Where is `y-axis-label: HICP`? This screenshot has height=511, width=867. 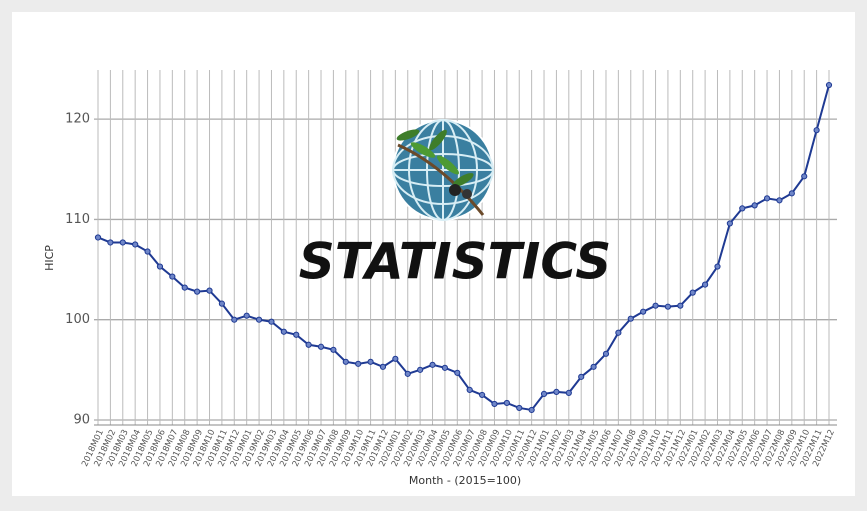 y-axis-label: HICP is located at coordinates (49, 258).